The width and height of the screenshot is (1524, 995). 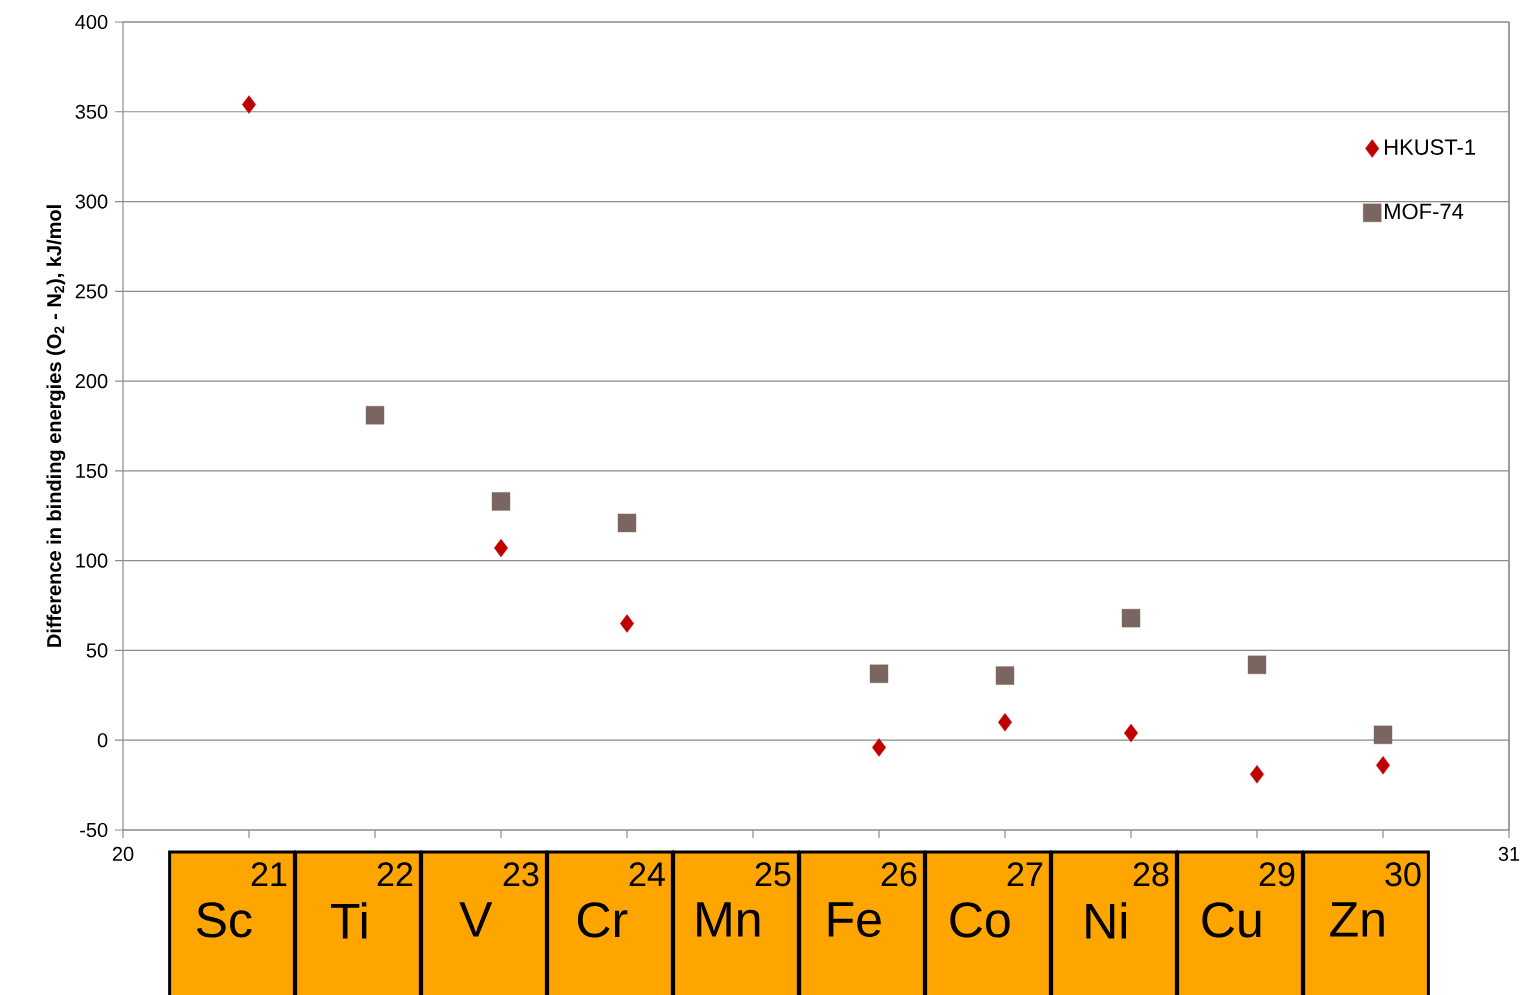 What do you see at coordinates (91, 111) in the screenshot?
I see `y-tick-label: 350` at bounding box center [91, 111].